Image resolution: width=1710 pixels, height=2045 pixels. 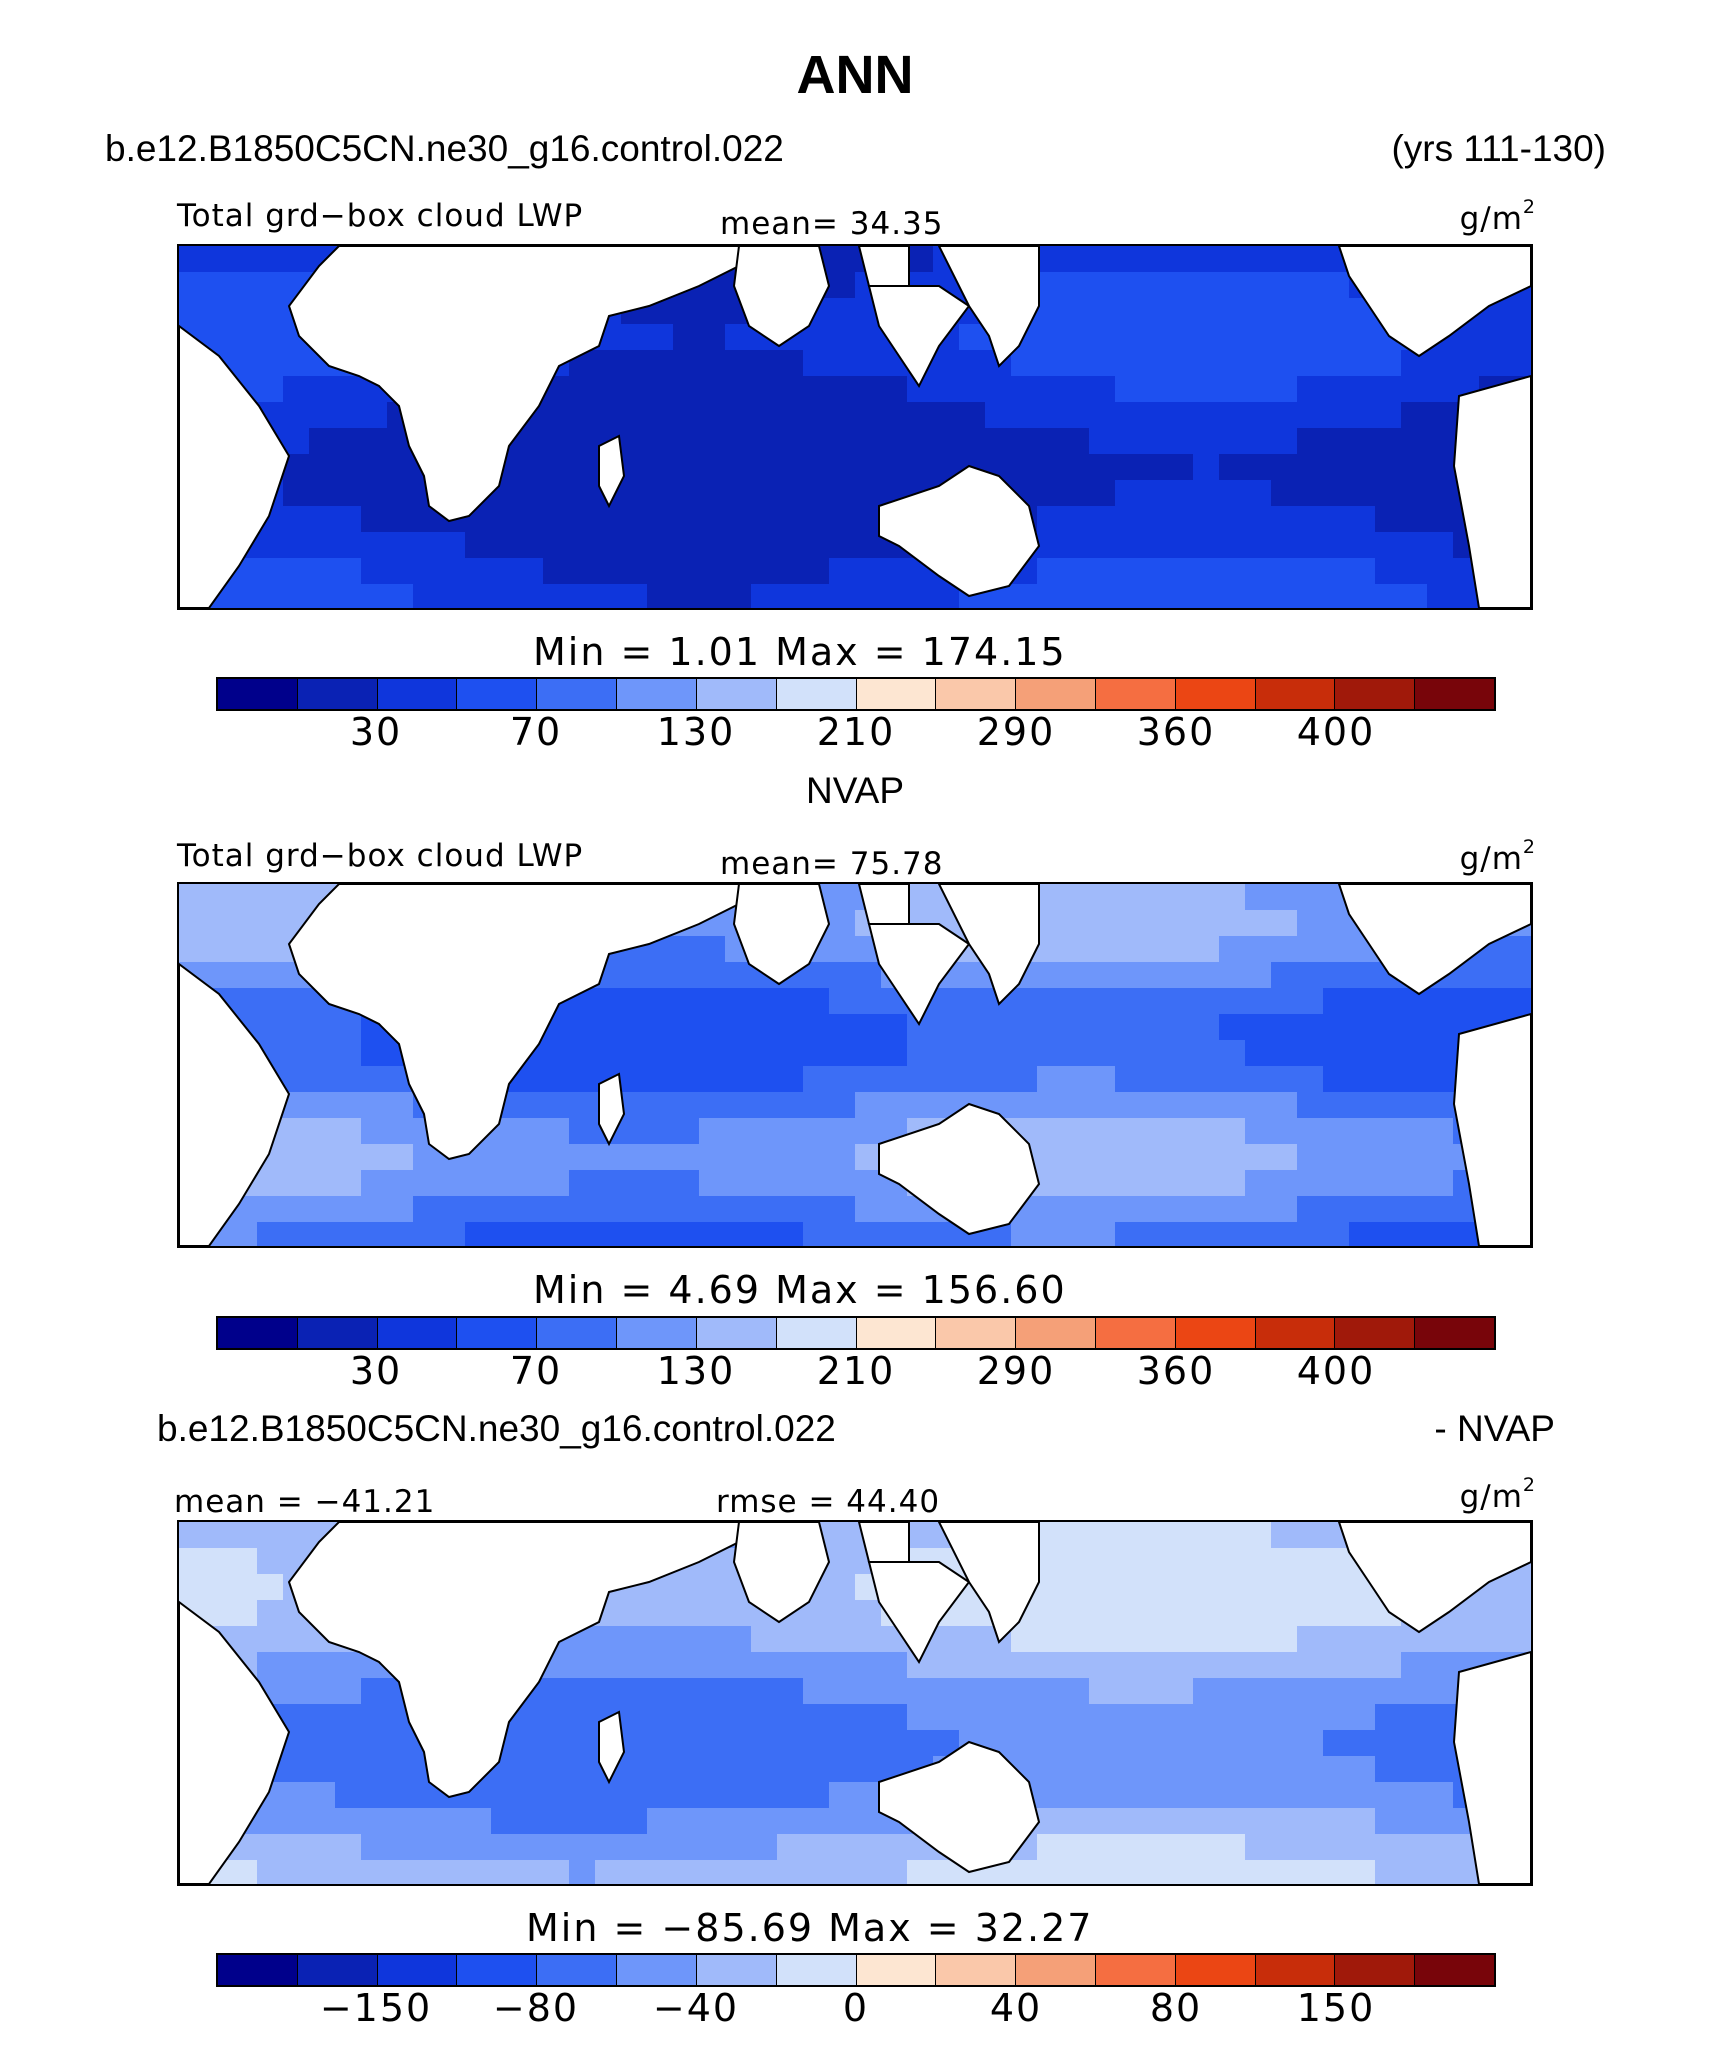 I want to click on panel3-heading-right: - NVAP, so click(x=1494, y=1428).